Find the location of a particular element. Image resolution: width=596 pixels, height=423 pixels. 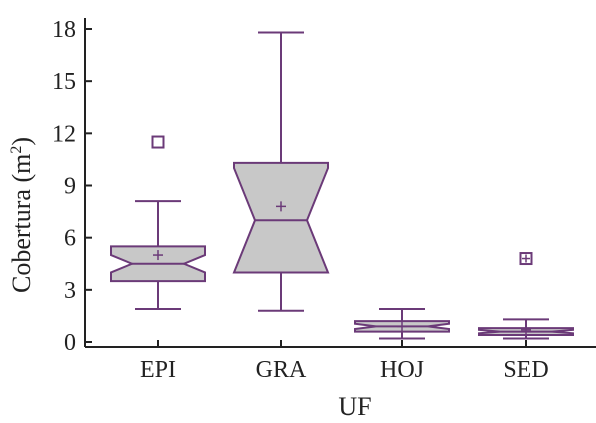

box-gra is located at coordinates (281, 171).